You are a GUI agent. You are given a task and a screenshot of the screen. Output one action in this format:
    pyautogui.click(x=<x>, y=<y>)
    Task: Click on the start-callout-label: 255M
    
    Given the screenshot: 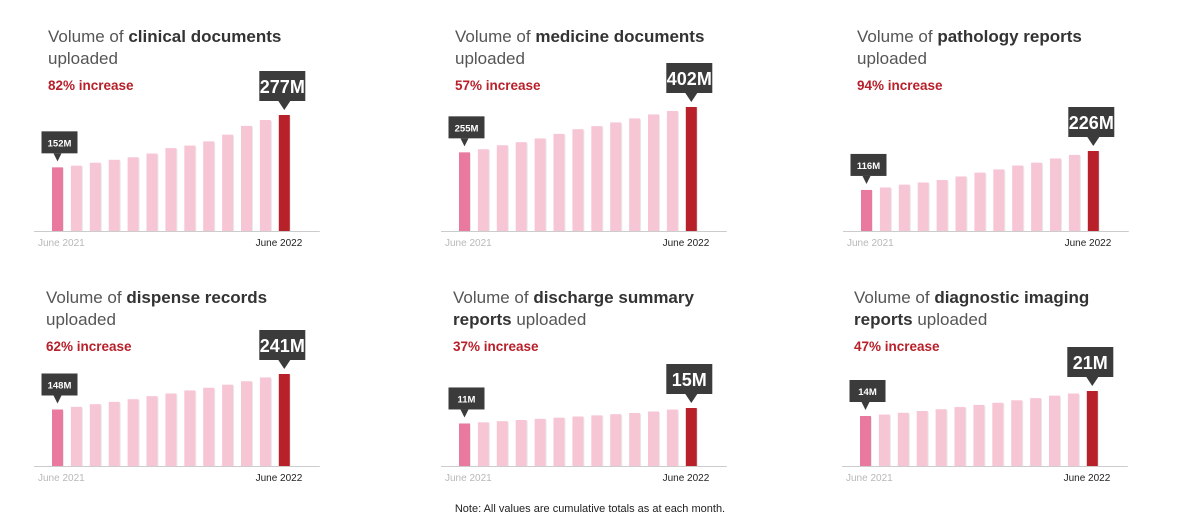 What is the action you would take?
    pyautogui.click(x=467, y=128)
    